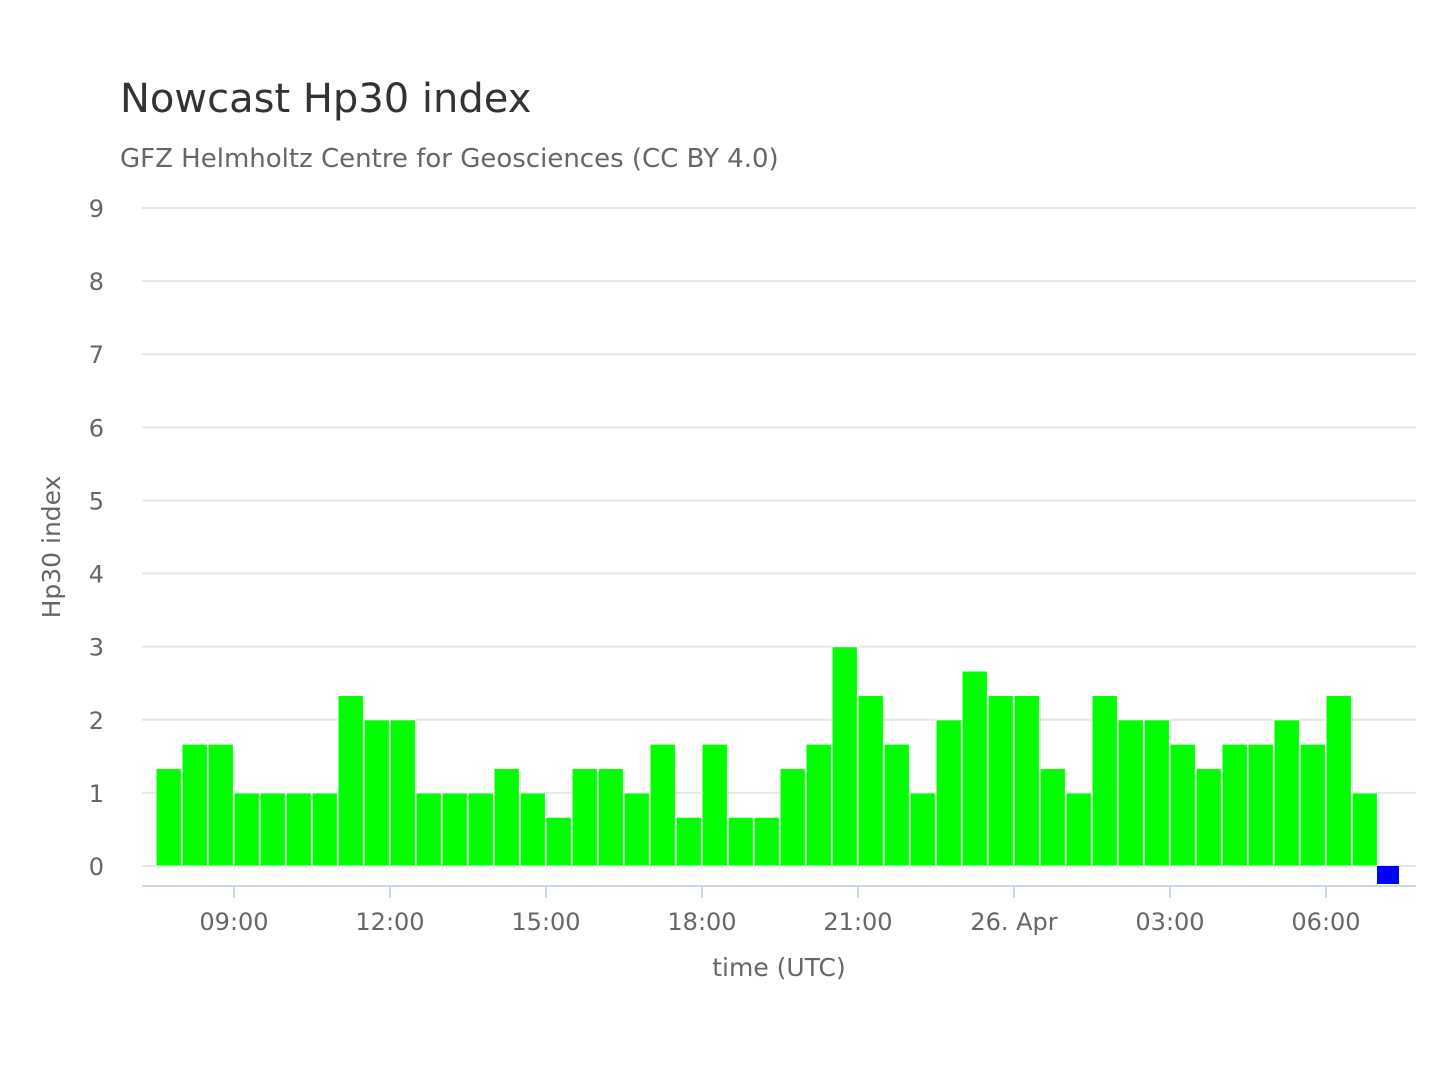 This screenshot has width=1440, height=1080. I want to click on y-axis-title: Hp30 index, so click(51, 547).